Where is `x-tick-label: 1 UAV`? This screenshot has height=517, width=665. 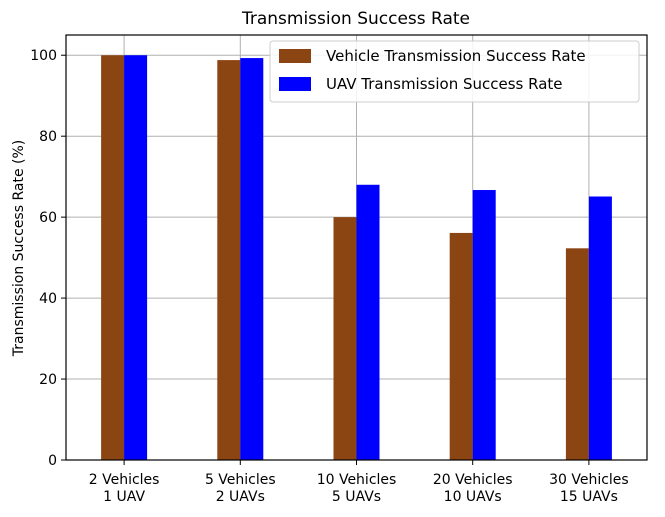
x-tick-label: 1 UAV is located at coordinates (124, 497).